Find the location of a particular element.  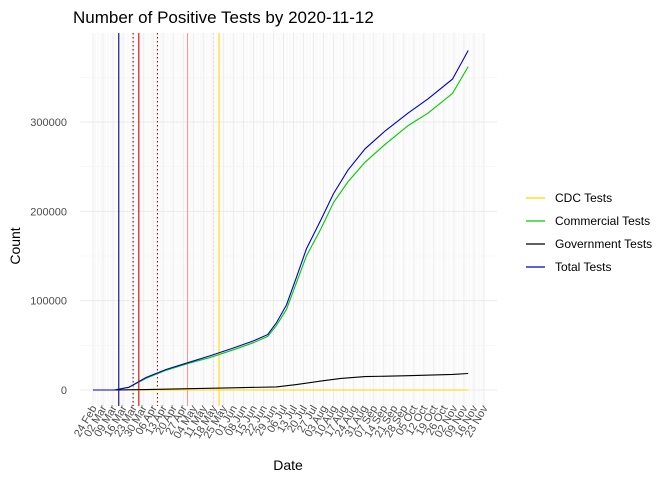

legend-label: Total Tests is located at coordinates (583, 267).